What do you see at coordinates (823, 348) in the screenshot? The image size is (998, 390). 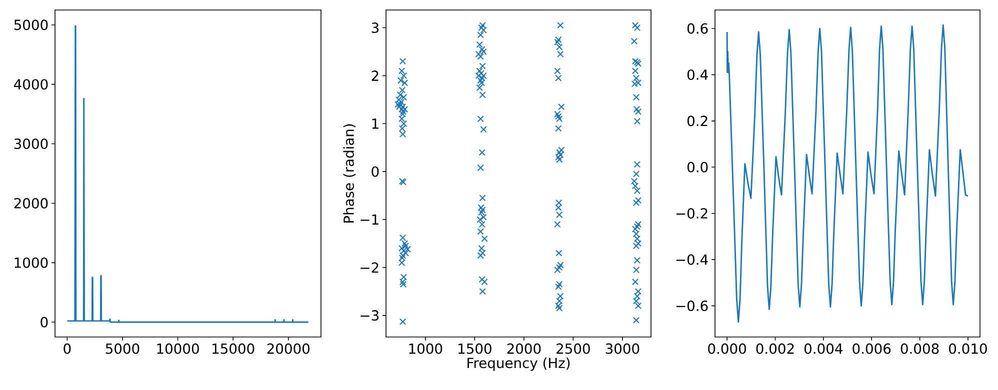 I see `x-tick-label: 0.004` at bounding box center [823, 348].